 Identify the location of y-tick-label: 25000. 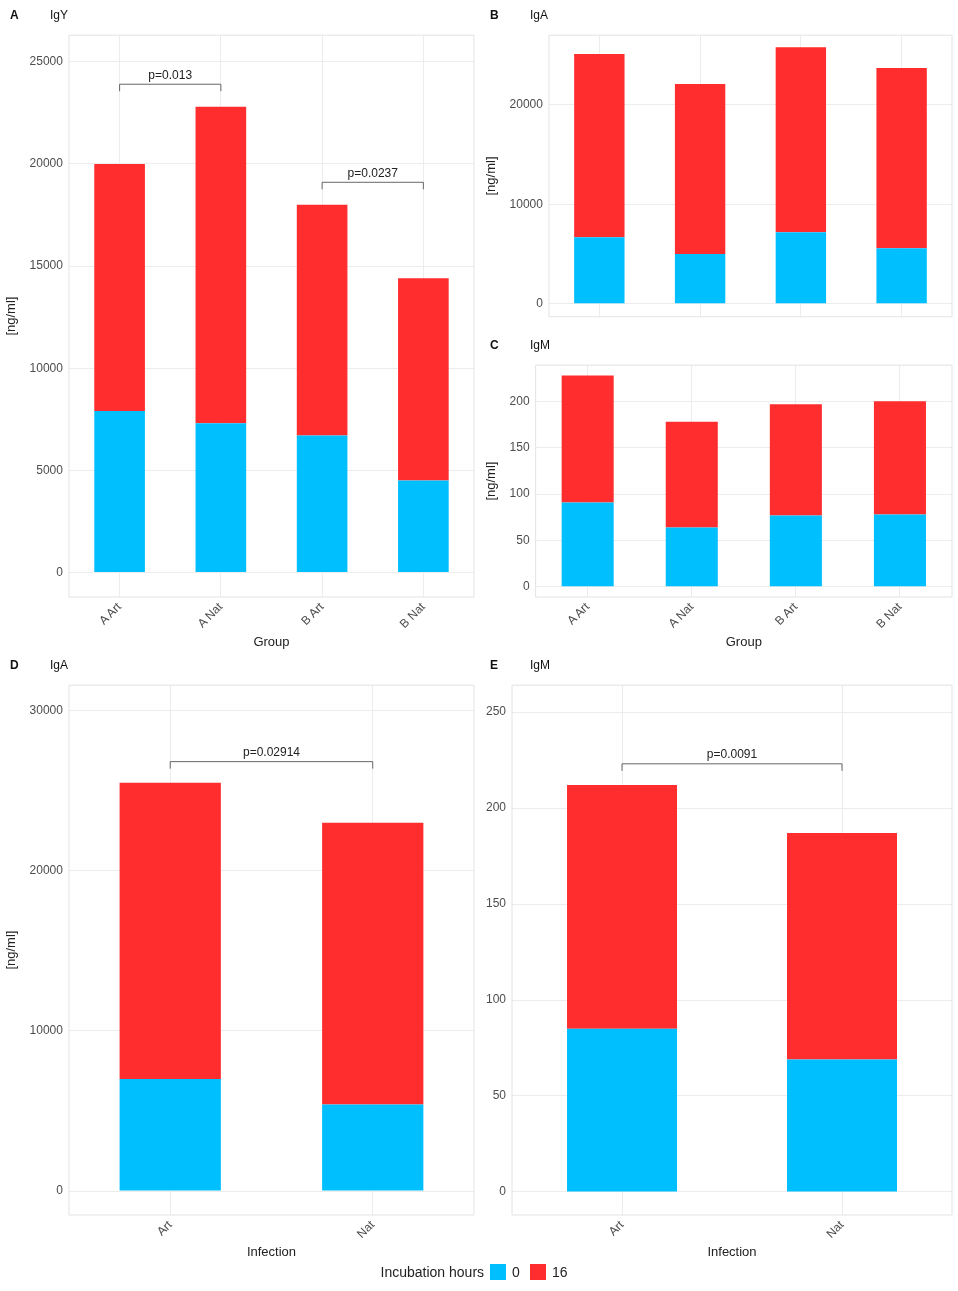
(46, 61).